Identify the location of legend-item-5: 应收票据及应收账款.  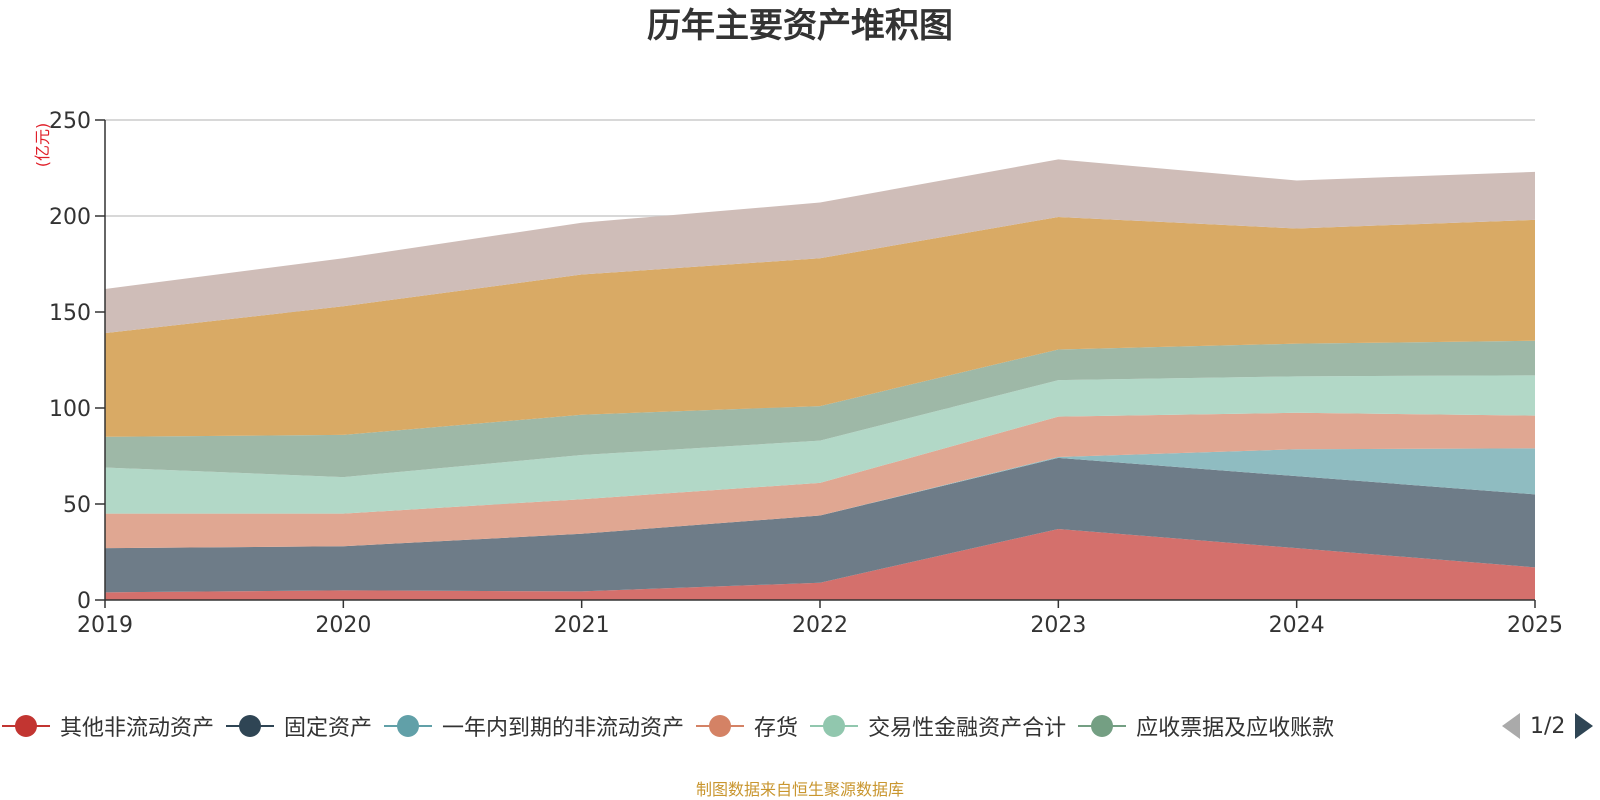
(1205, 726).